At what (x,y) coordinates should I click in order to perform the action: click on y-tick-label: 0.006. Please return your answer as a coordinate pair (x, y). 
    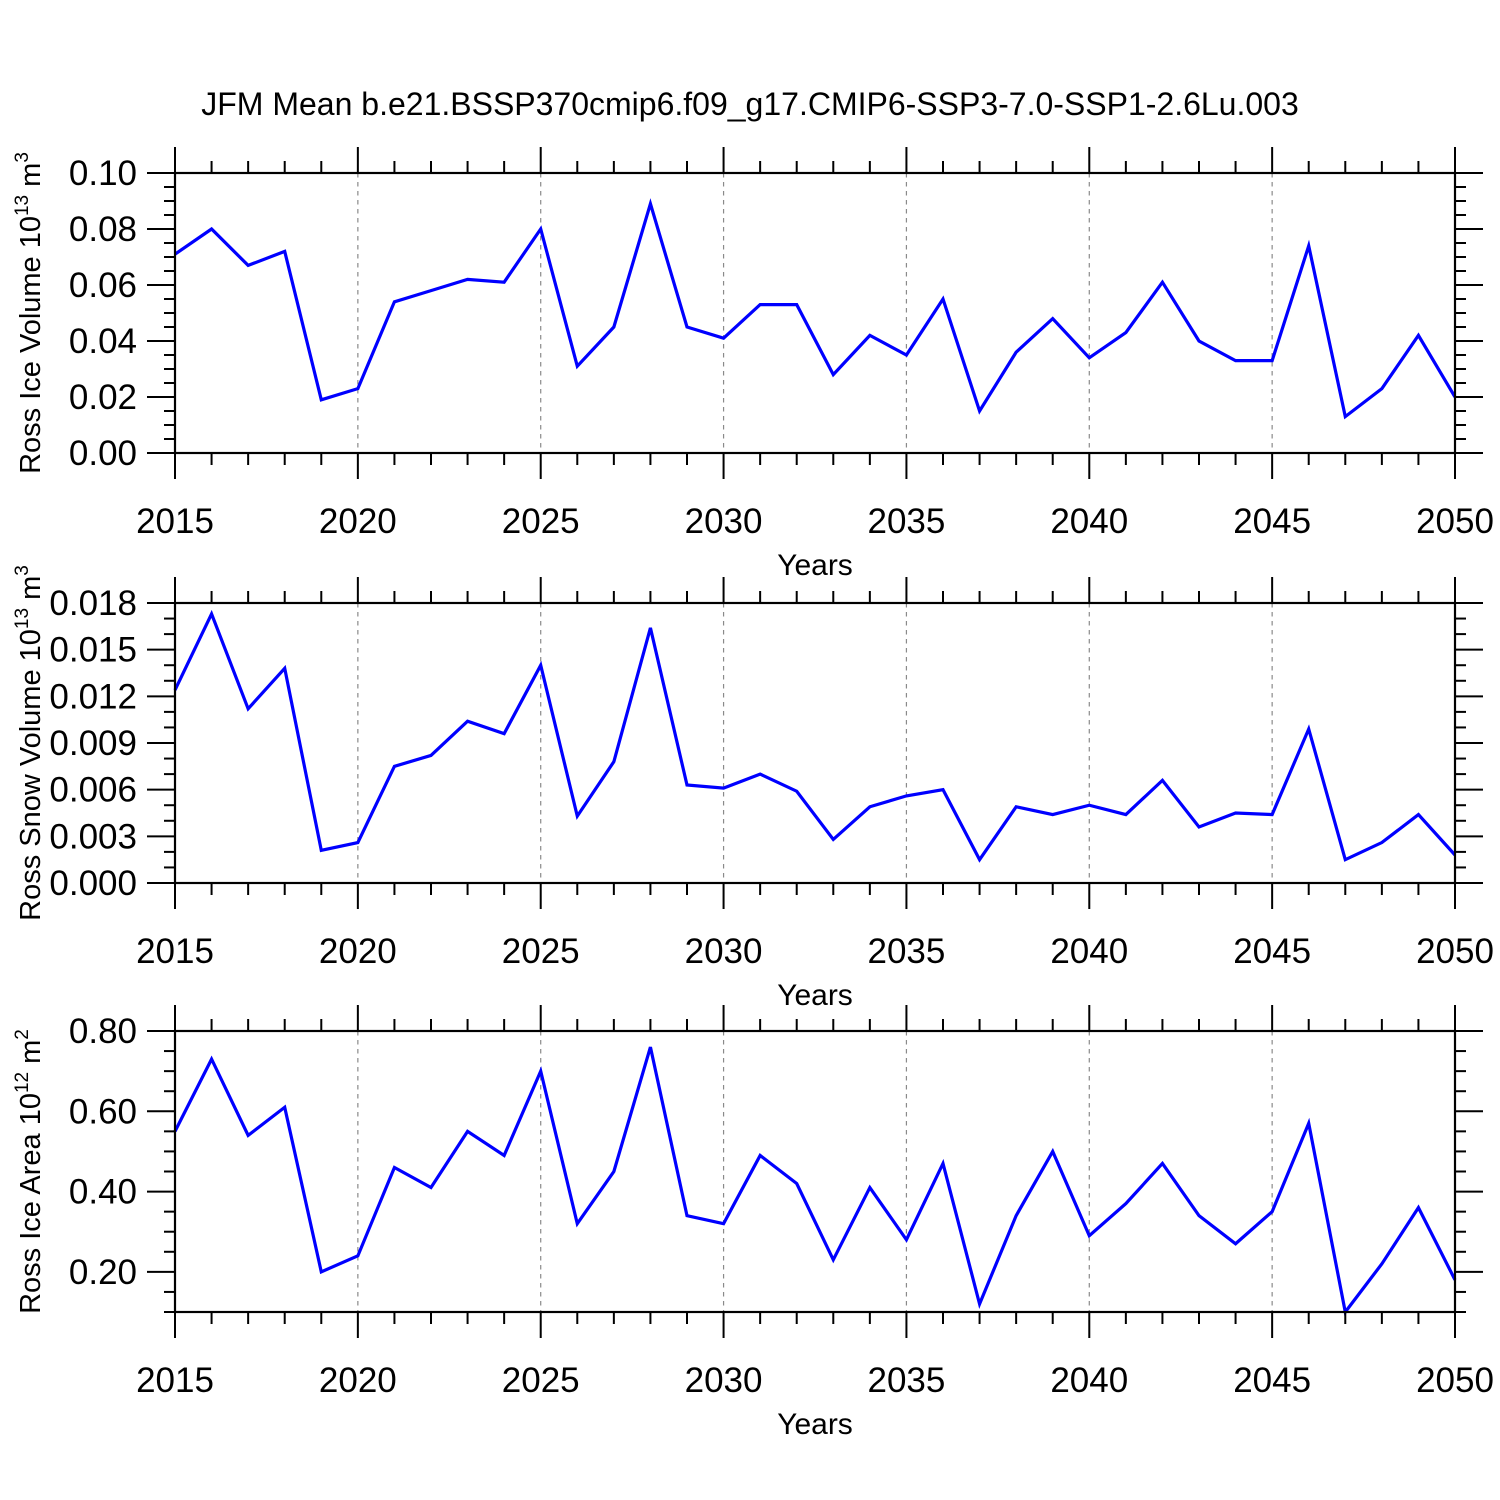
    Looking at the image, I should click on (93, 790).